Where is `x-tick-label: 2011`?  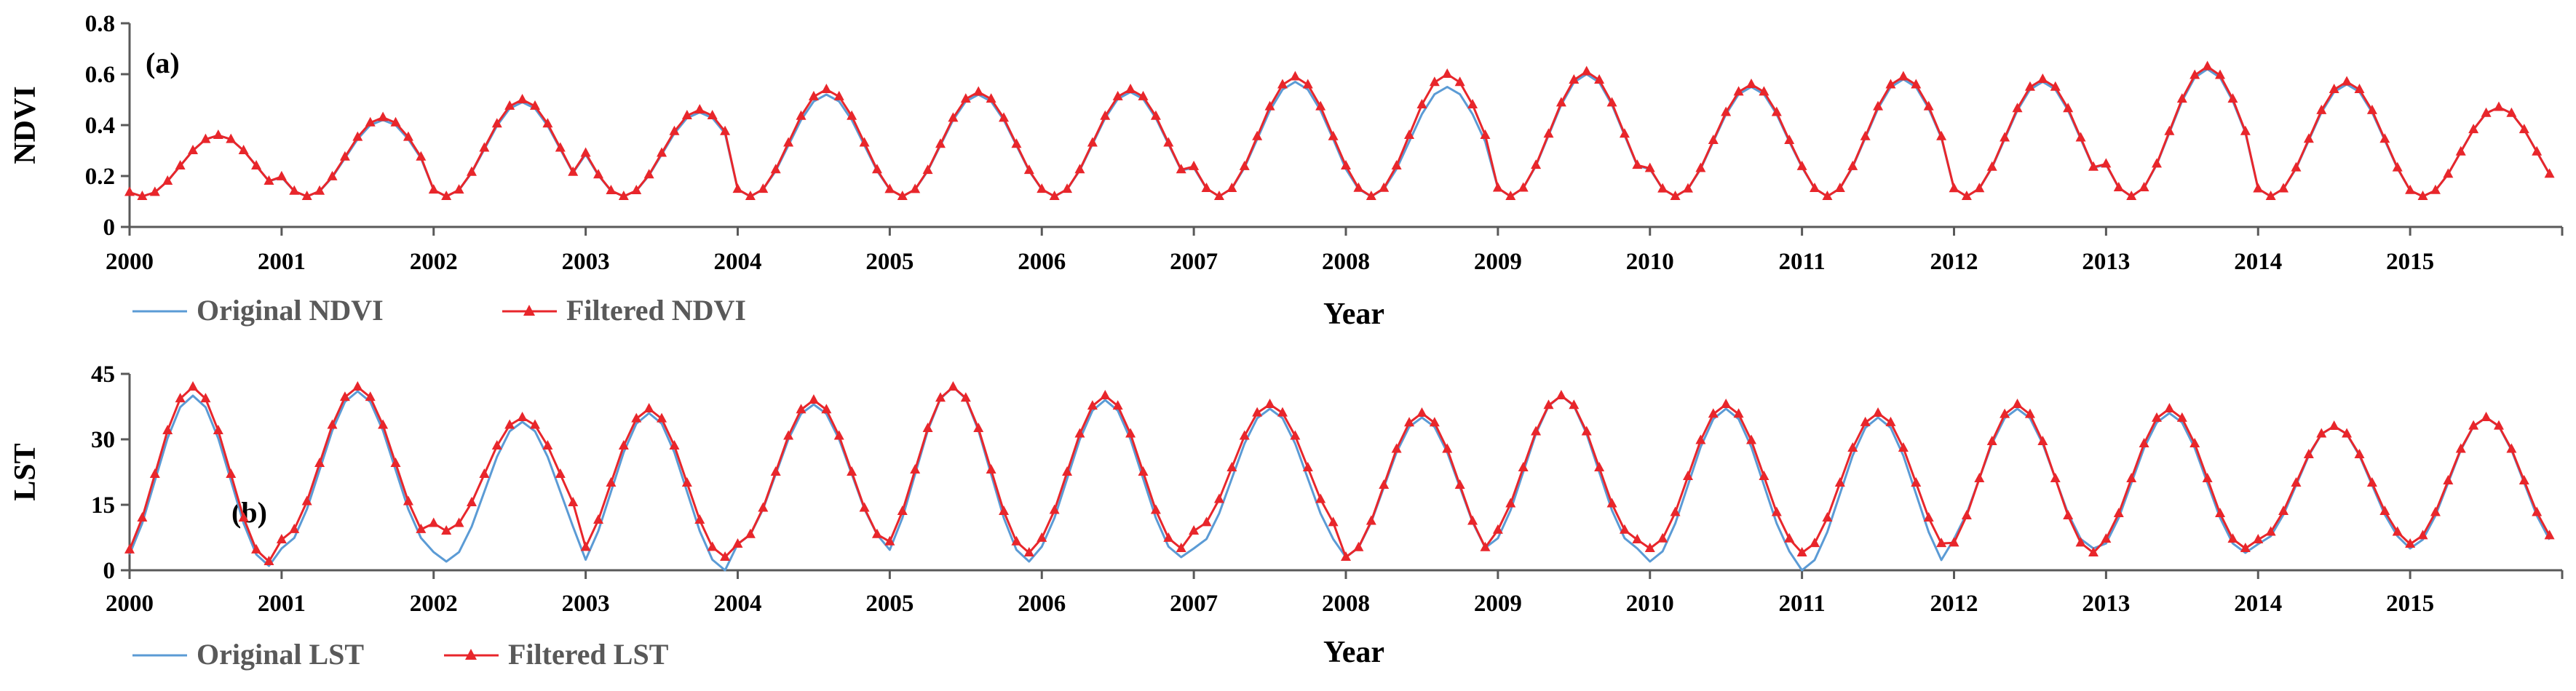
x-tick-label: 2011 is located at coordinates (1802, 604).